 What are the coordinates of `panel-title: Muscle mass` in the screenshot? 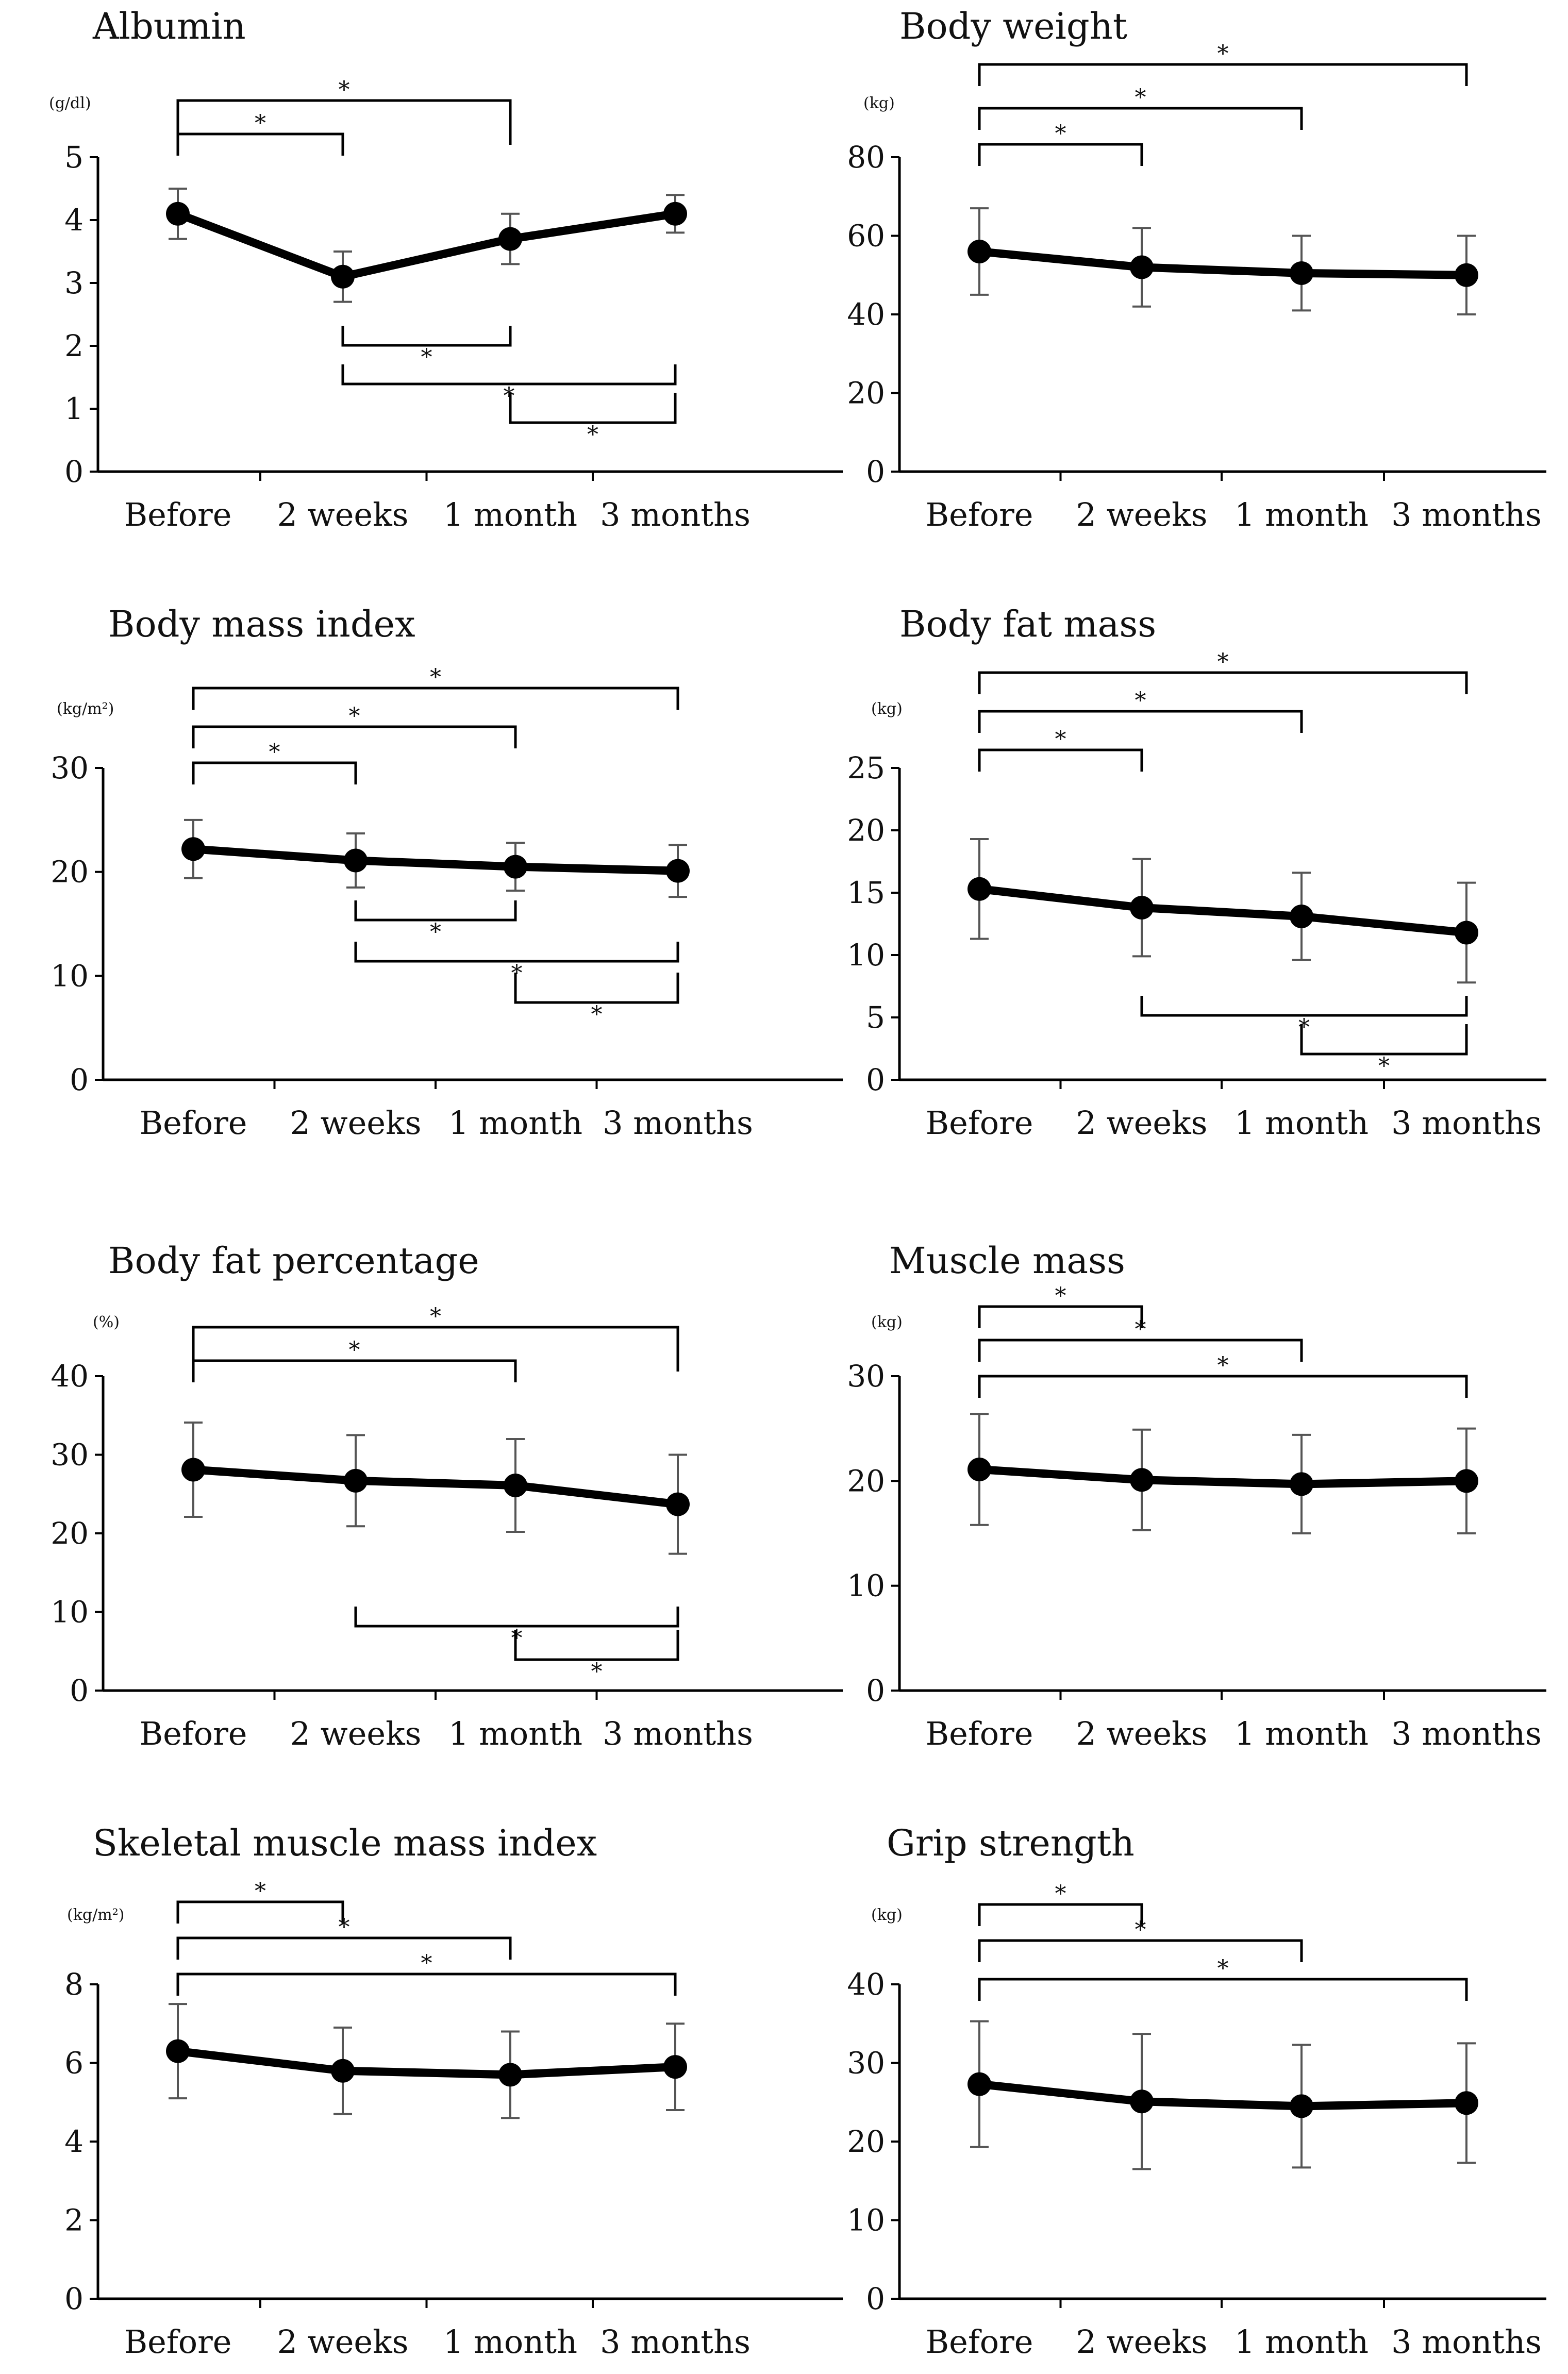 It's located at (1007, 1261).